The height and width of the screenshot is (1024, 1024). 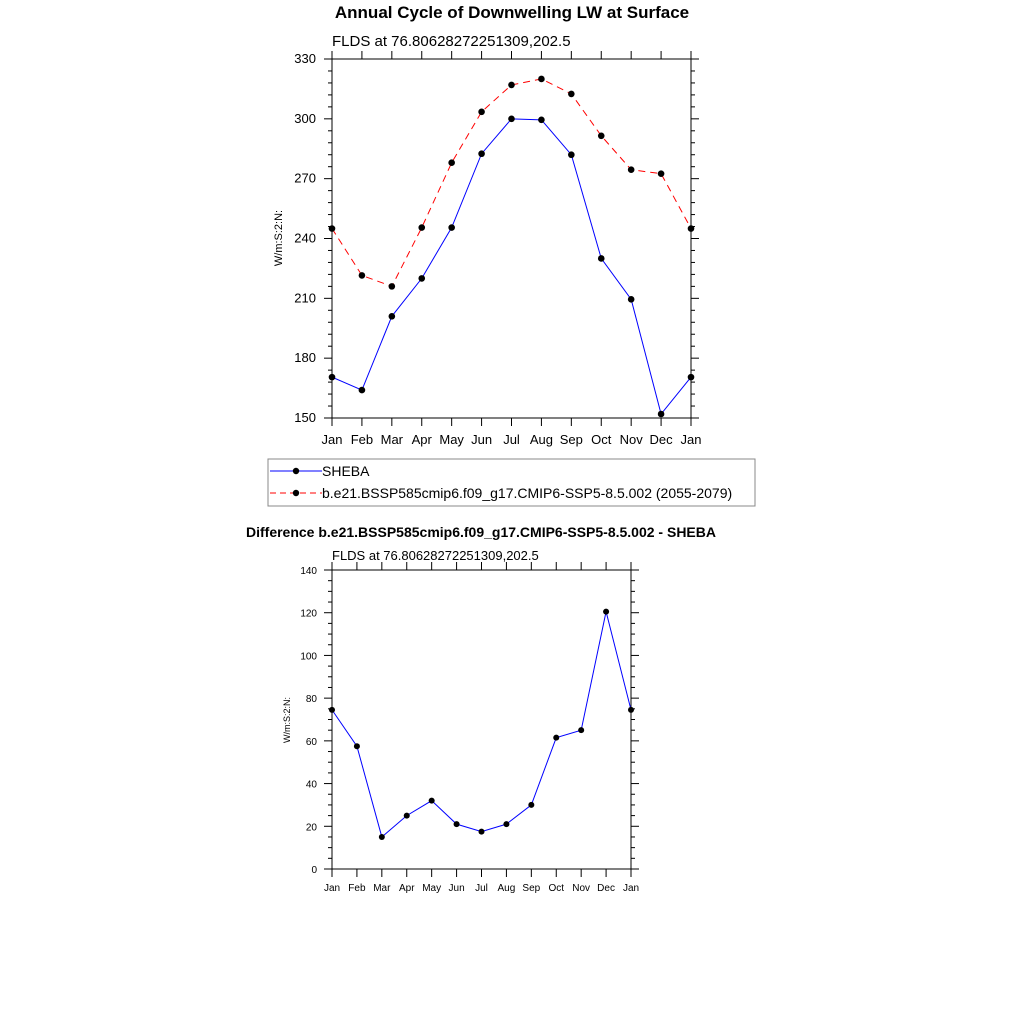 I want to click on y-tick-label: 240, so click(x=305, y=238).